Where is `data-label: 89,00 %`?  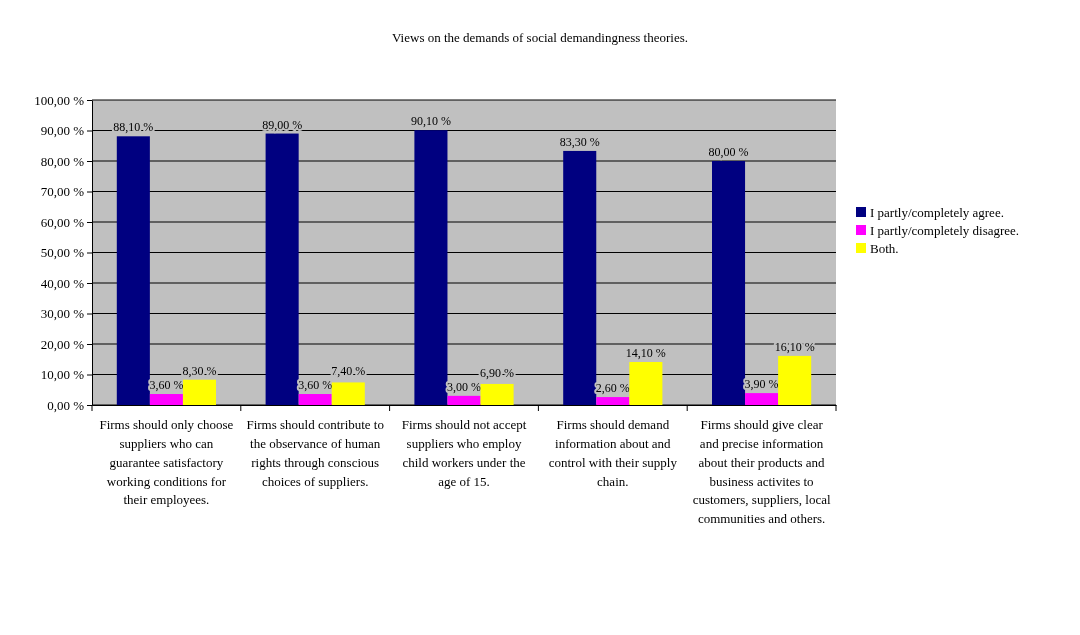
data-label: 89,00 % is located at coordinates (282, 124).